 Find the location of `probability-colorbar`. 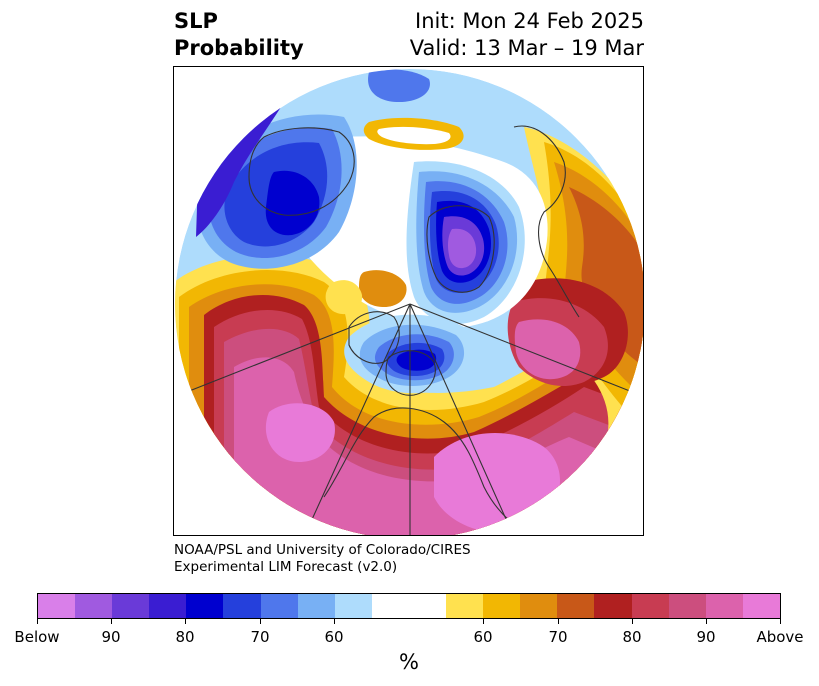

probability-colorbar is located at coordinates (409, 606).